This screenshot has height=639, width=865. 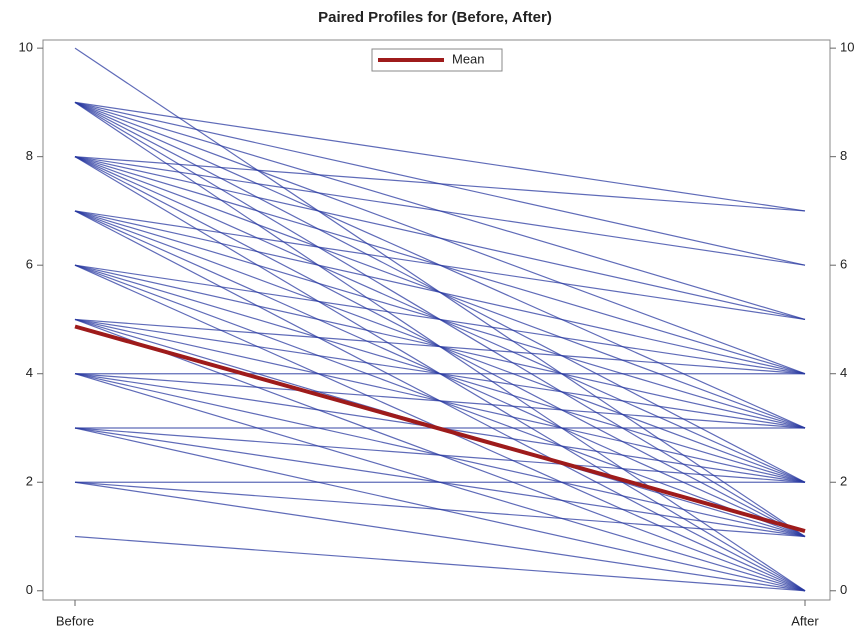 What do you see at coordinates (843, 481) in the screenshot?
I see `y2-tick-label: 2` at bounding box center [843, 481].